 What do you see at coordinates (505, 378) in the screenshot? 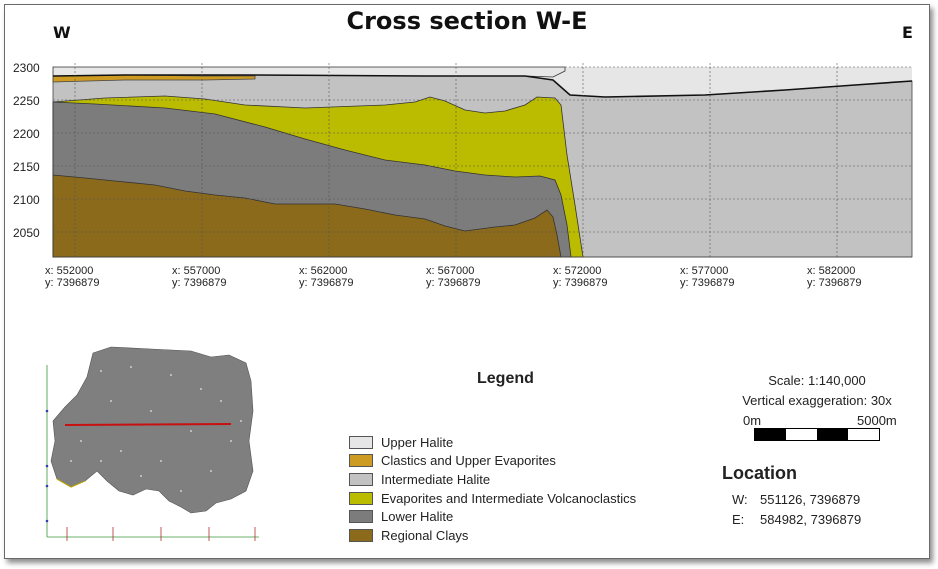
I see `legend-title: Legend` at bounding box center [505, 378].